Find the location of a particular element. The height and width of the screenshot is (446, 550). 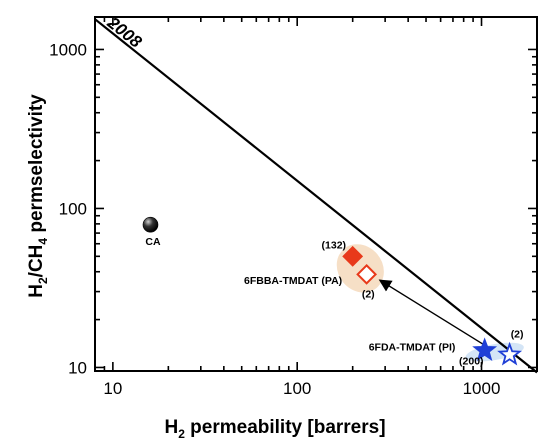

y-axis-tick-labels: 10 100 1000 is located at coordinates (68, 208).